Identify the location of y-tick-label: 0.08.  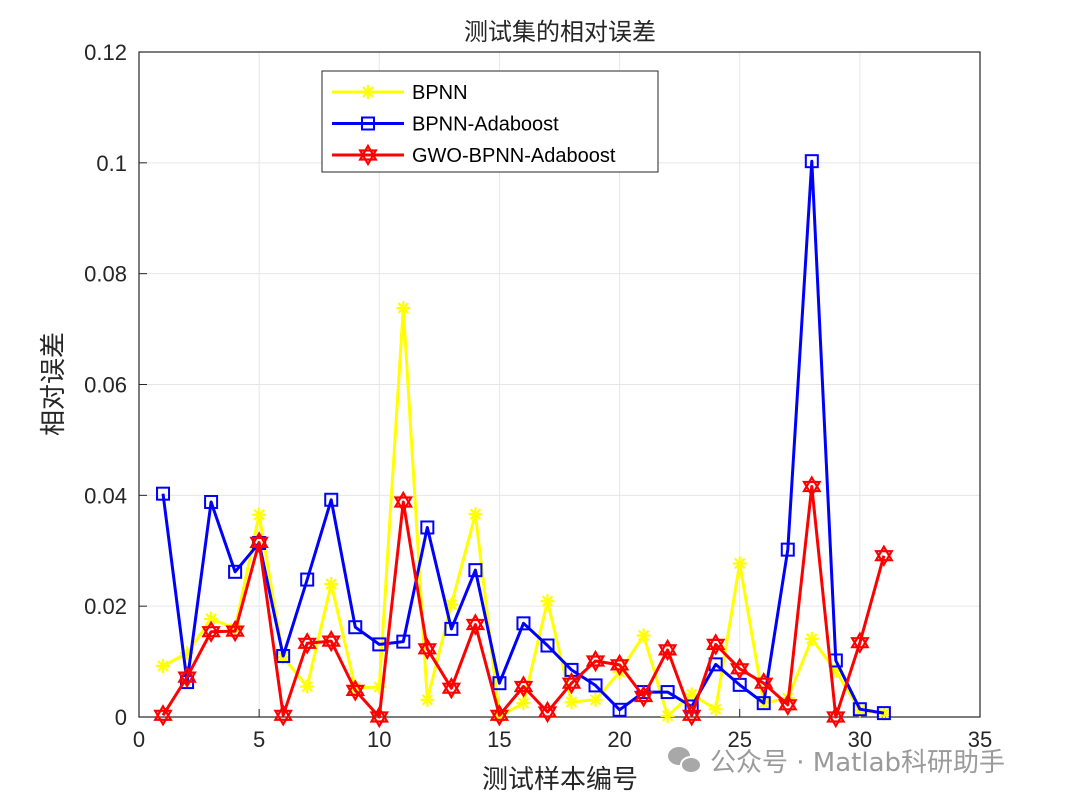
(105, 274).